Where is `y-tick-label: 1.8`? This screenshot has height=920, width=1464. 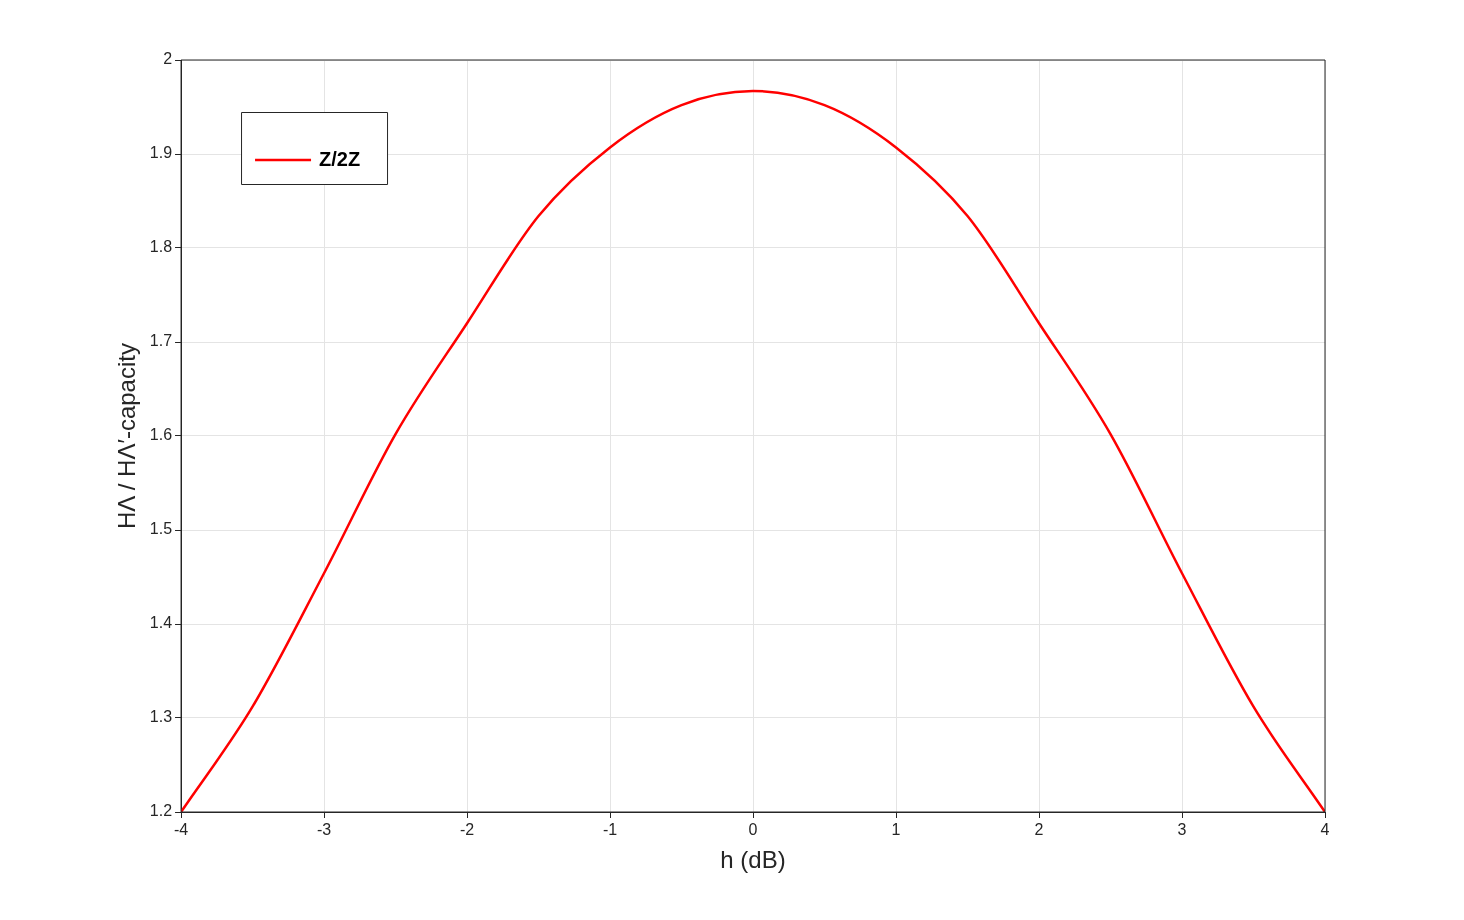 y-tick-label: 1.8 is located at coordinates (161, 247).